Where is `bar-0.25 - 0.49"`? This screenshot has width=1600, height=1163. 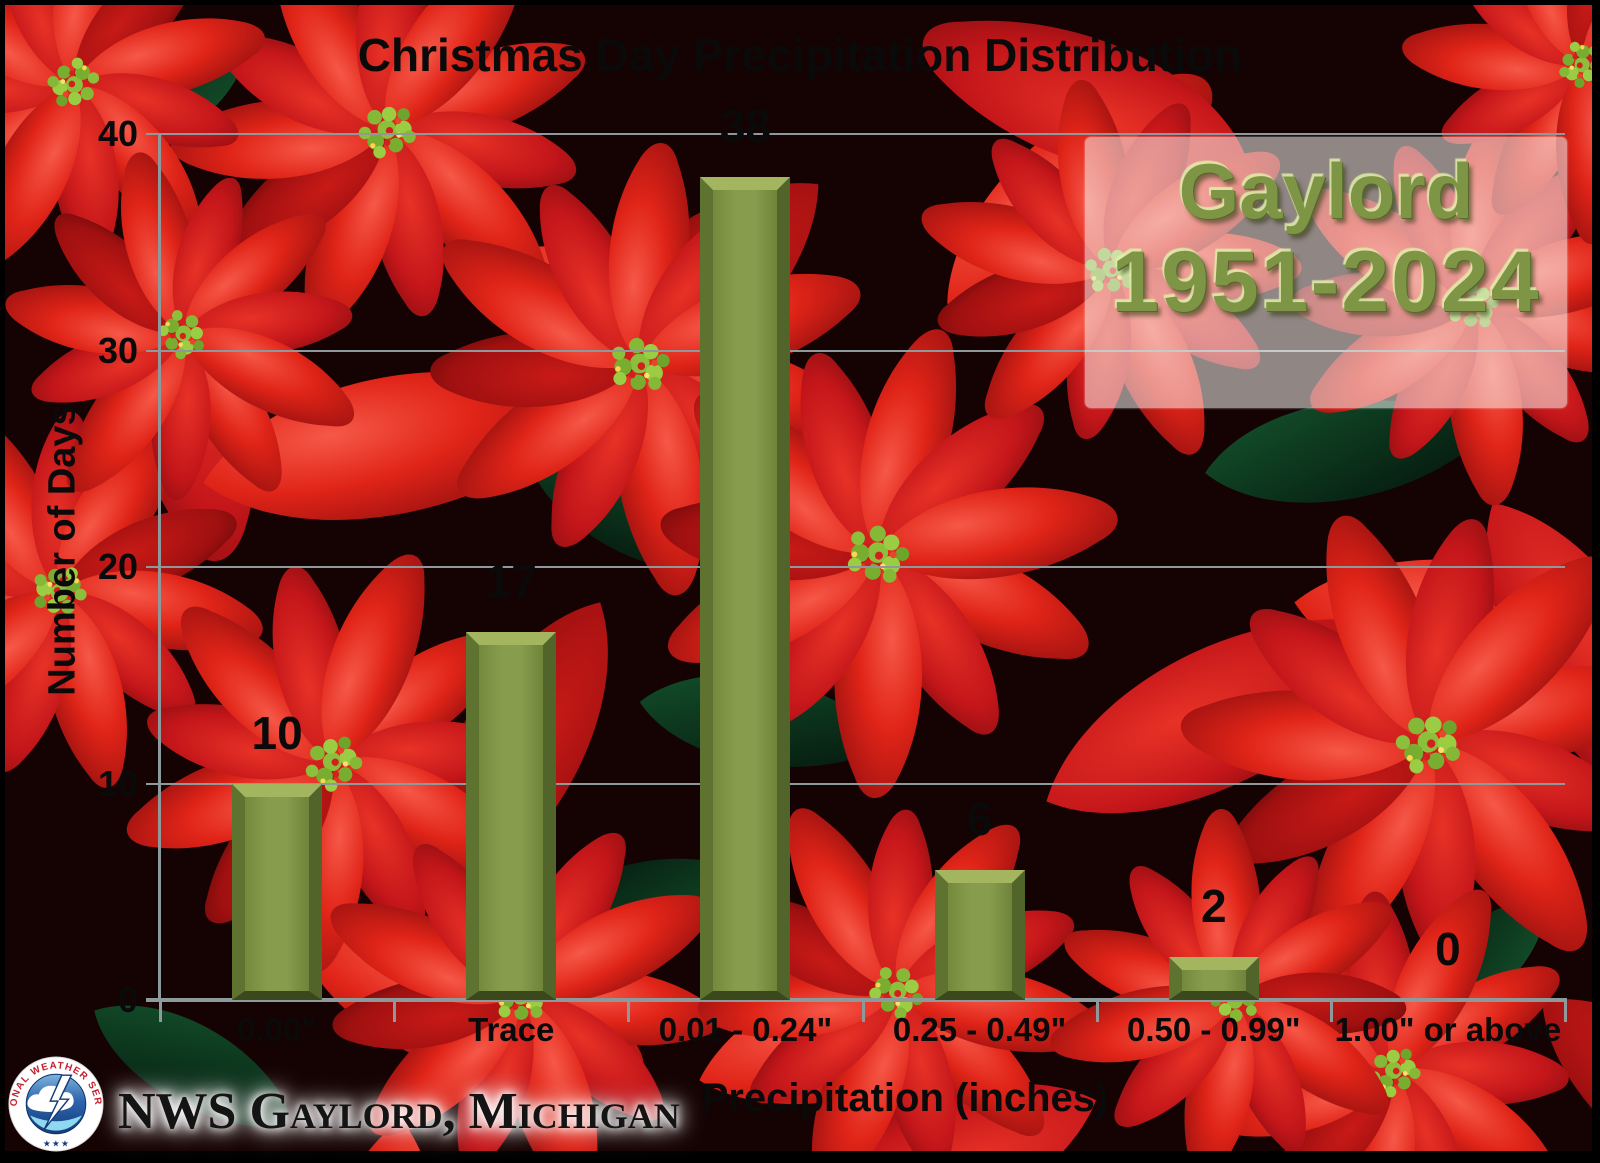 bar-0.25 - 0.49" is located at coordinates (979, 935).